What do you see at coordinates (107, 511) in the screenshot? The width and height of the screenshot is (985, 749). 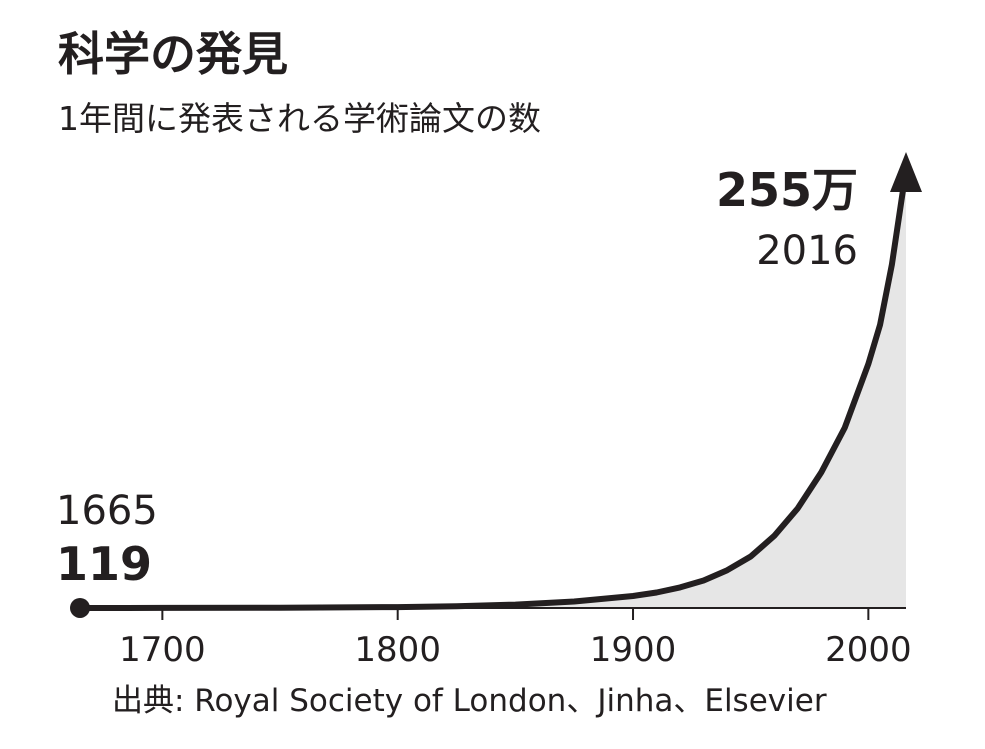 I see `start-year-label: 1665` at bounding box center [107, 511].